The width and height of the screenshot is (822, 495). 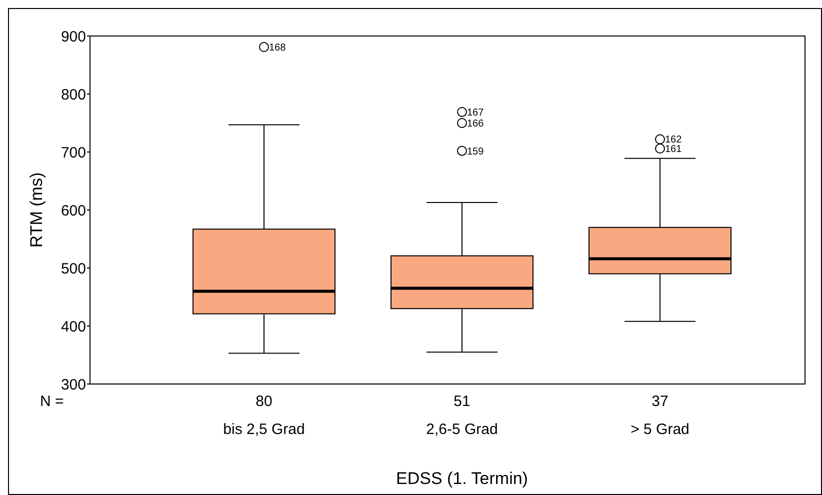 I want to click on y-tick-label: 400, so click(x=73, y=327).